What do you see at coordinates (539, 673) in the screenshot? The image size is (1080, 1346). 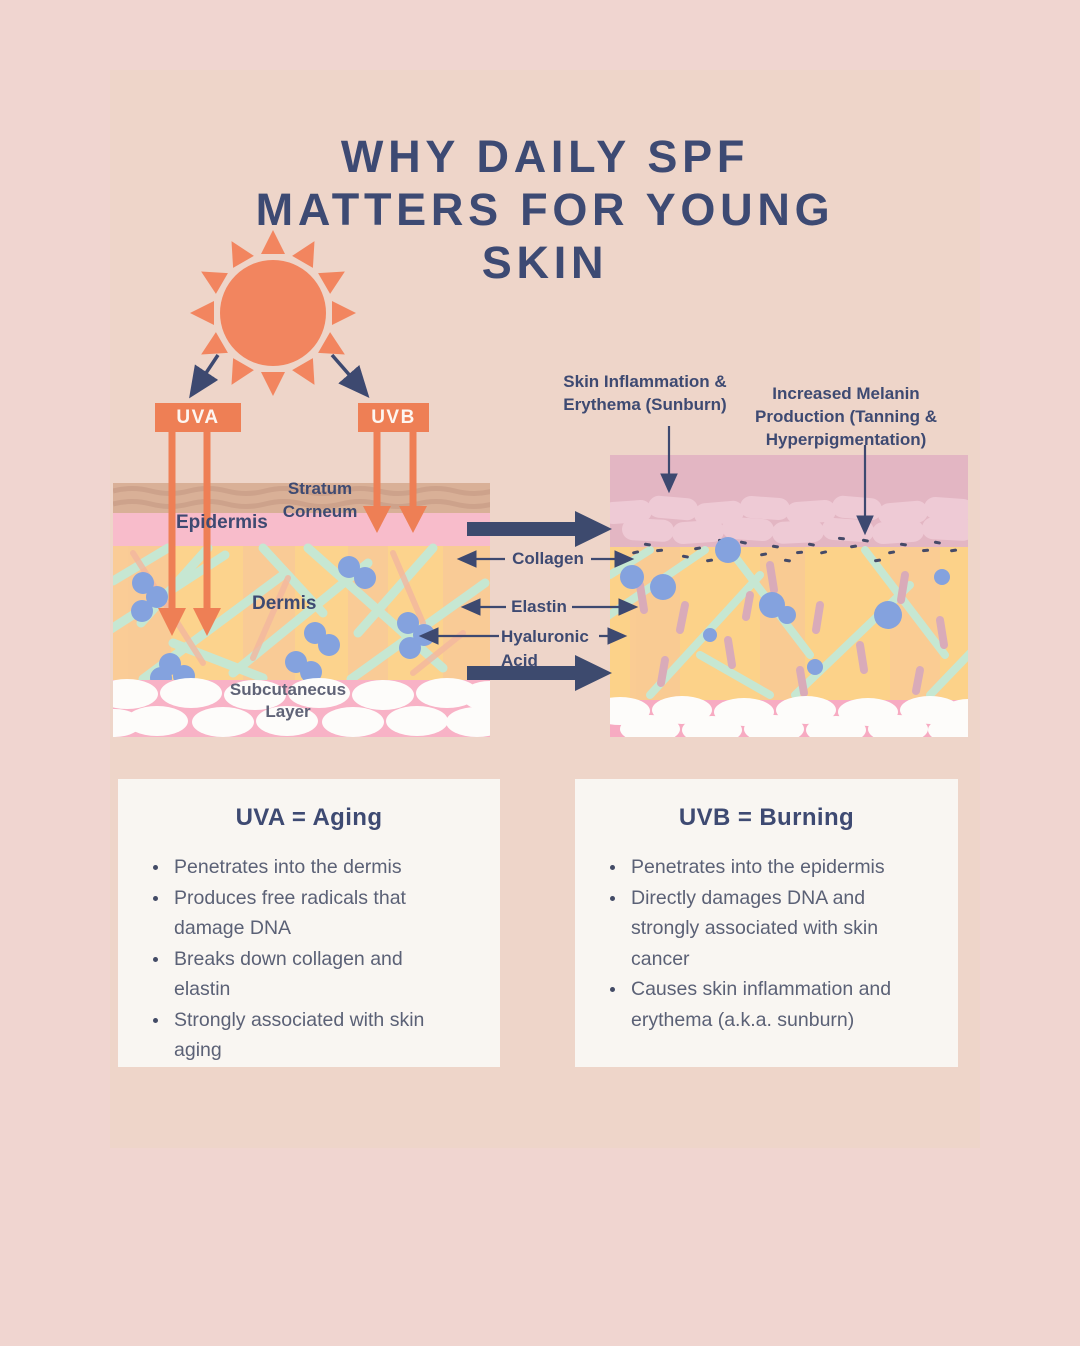 I see `dermis-transition-arrow` at bounding box center [539, 673].